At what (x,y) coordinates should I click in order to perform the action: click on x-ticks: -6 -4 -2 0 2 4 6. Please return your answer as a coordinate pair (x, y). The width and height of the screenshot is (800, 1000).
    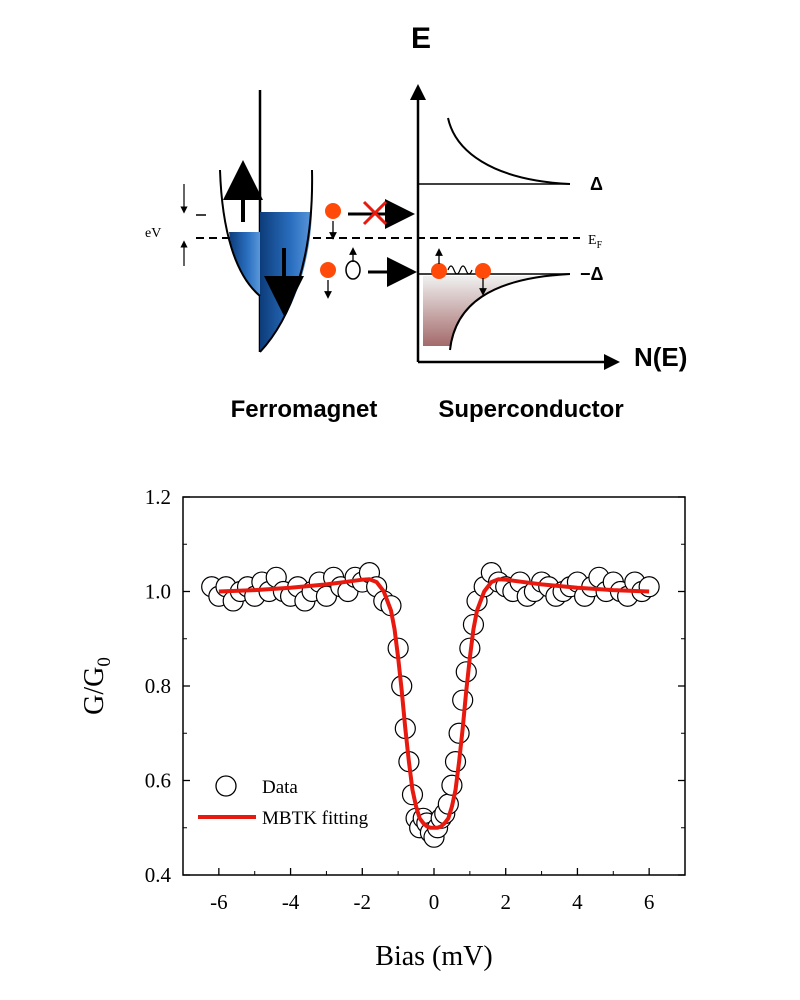
    Looking at the image, I should click on (434, 891).